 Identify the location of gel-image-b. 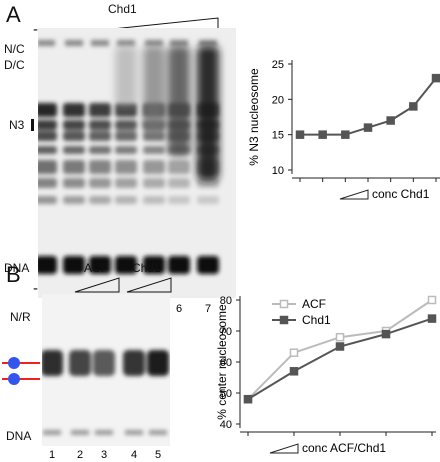
(106, 370).